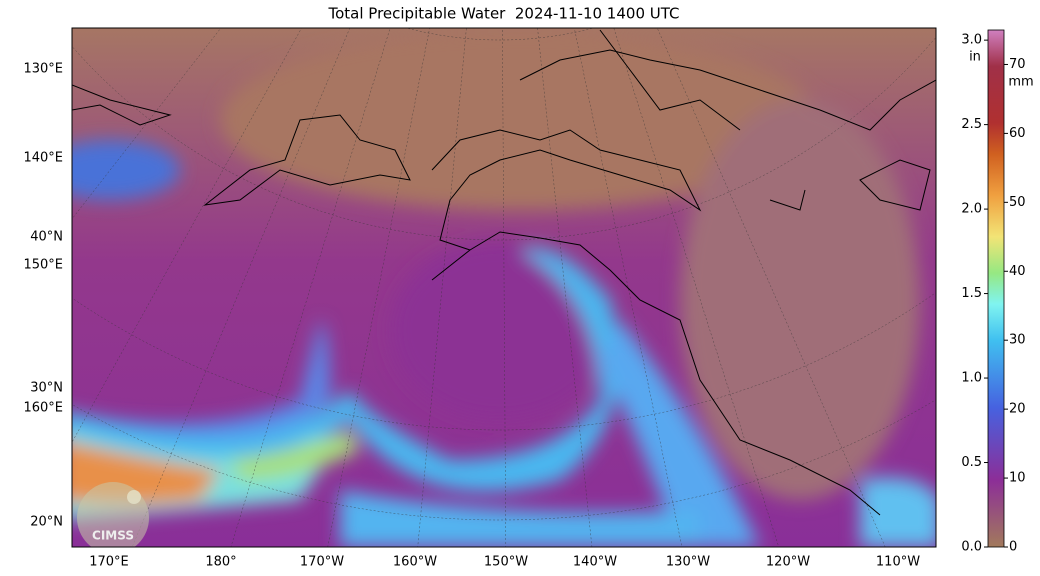 Image resolution: width=1040 pixels, height=576 pixels. What do you see at coordinates (43, 408) in the screenshot?
I see `map-left-label: 160°E` at bounding box center [43, 408].